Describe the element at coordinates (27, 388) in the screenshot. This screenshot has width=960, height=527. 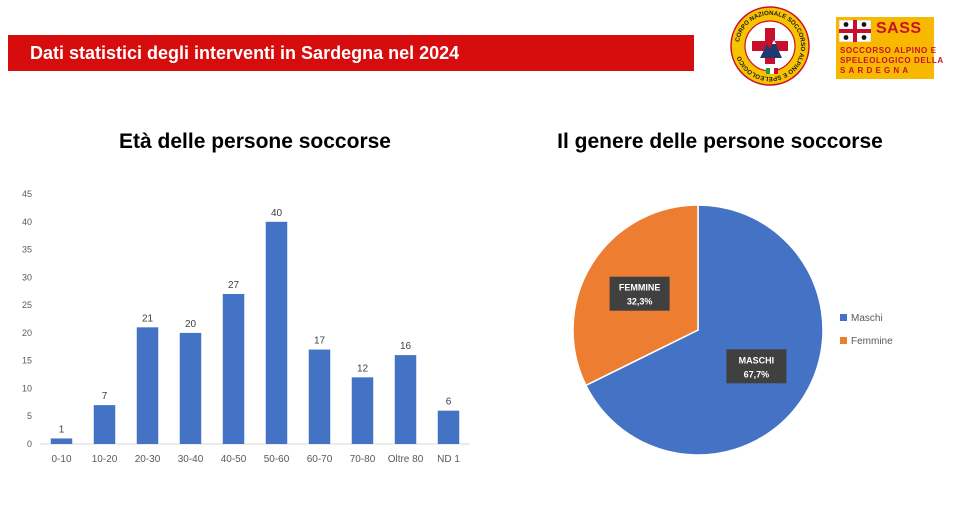
I see `y-tick-label: 10` at that location.